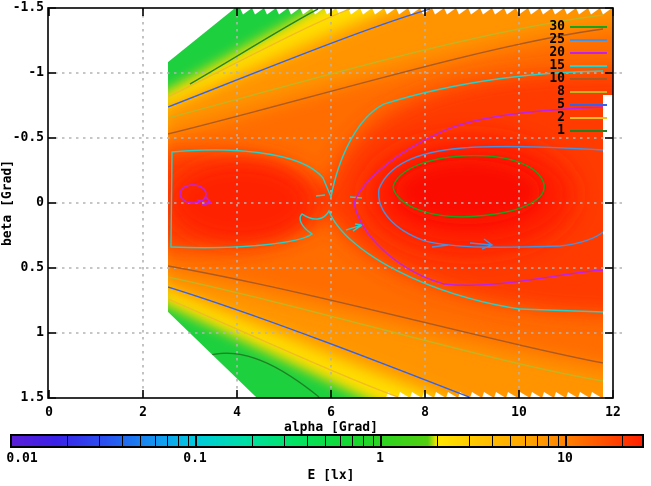 The height and width of the screenshot is (486, 651). I want to click on contour-8-lower, so click(386, 329).